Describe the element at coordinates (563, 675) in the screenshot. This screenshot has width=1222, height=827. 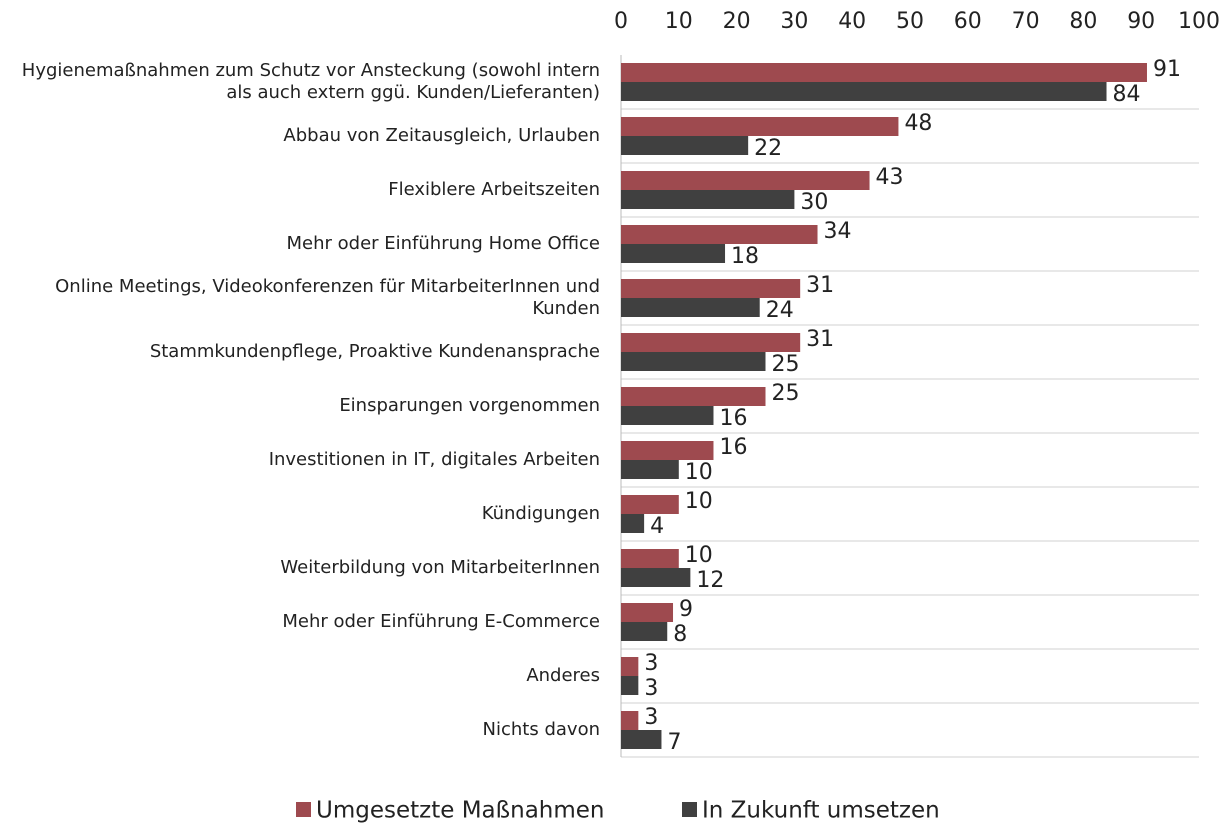
I see `category-label: Anderes` at that location.